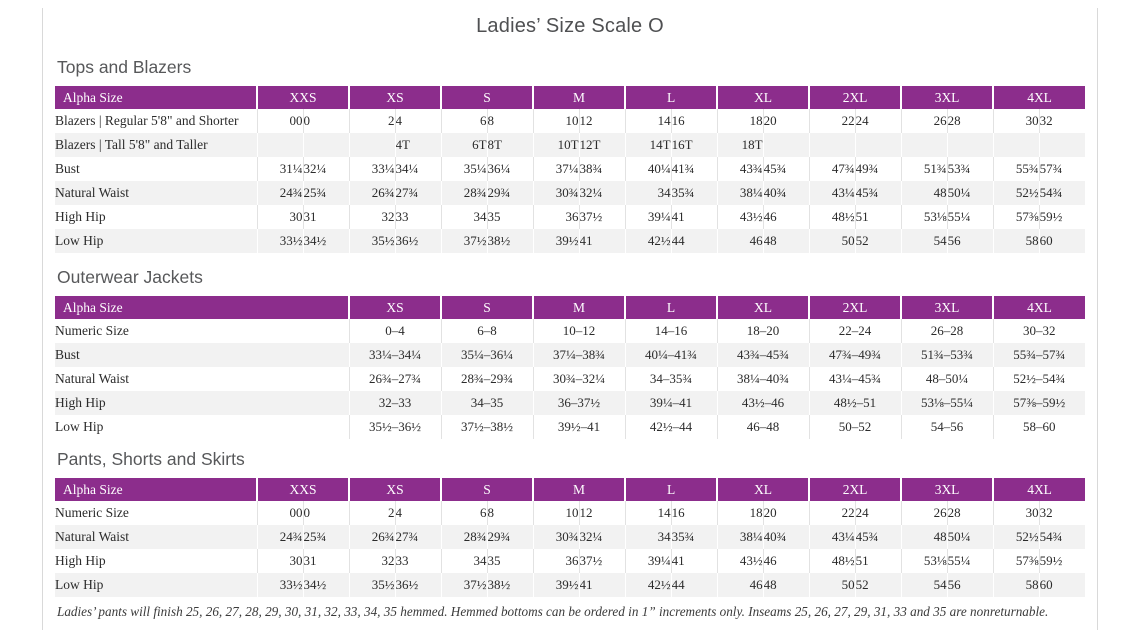 The height and width of the screenshot is (637, 1140). What do you see at coordinates (464, 585) in the screenshot?
I see `size-cell: 37½` at bounding box center [464, 585].